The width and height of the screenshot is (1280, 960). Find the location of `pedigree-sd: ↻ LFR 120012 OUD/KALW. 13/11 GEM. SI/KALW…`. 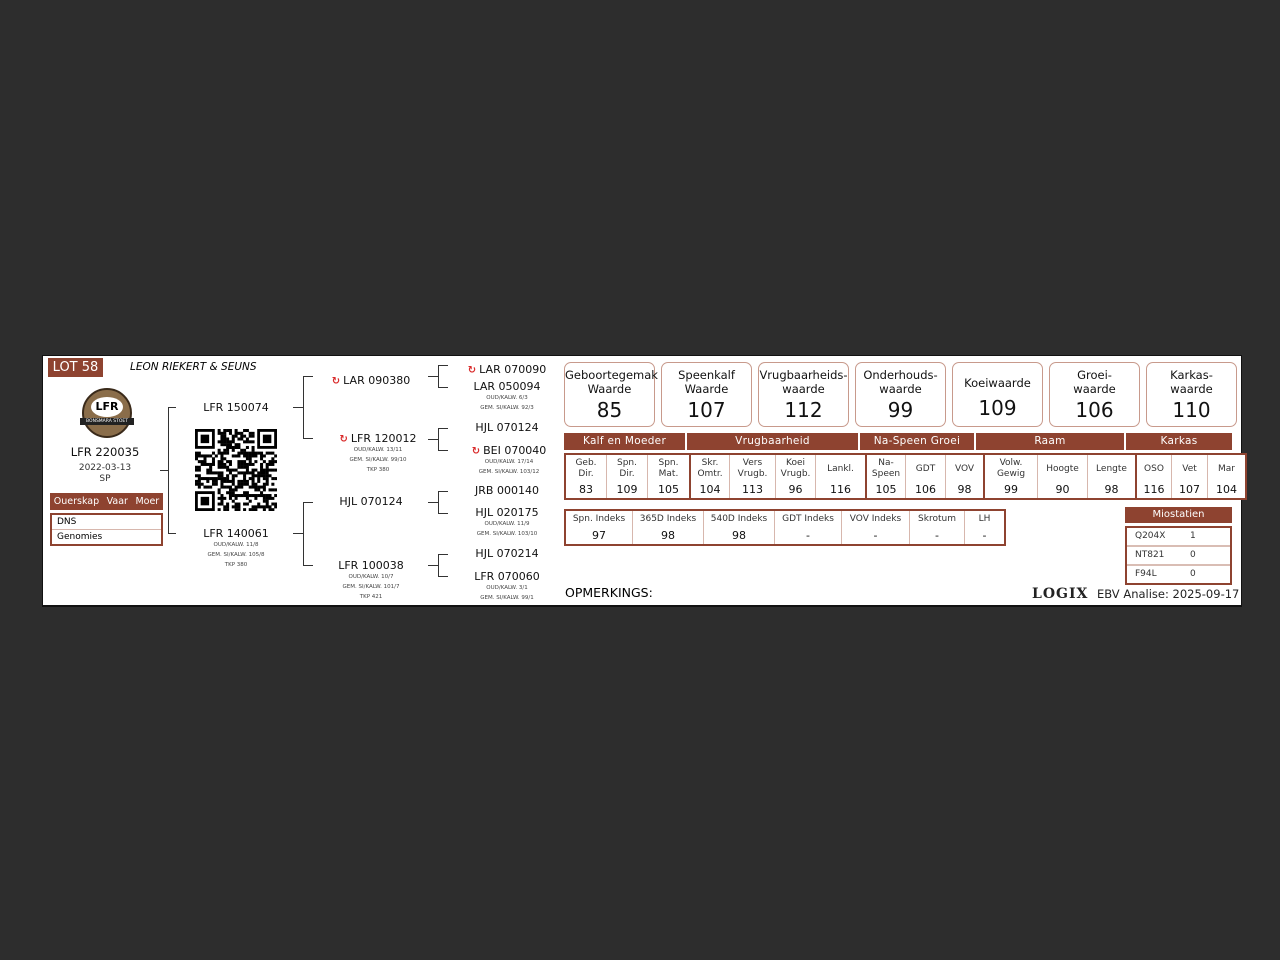

pedigree-sd: ↻ LFR 120012 OUD/KALW. 13/11 GEM. SI/KALW… is located at coordinates (378, 453).